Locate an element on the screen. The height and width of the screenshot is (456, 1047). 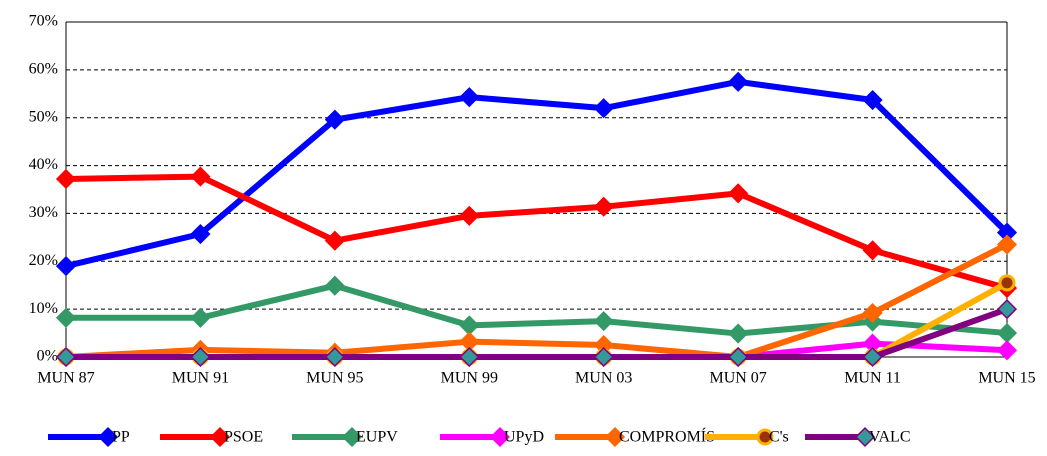
y-tick-label: 60% is located at coordinates (43, 69).